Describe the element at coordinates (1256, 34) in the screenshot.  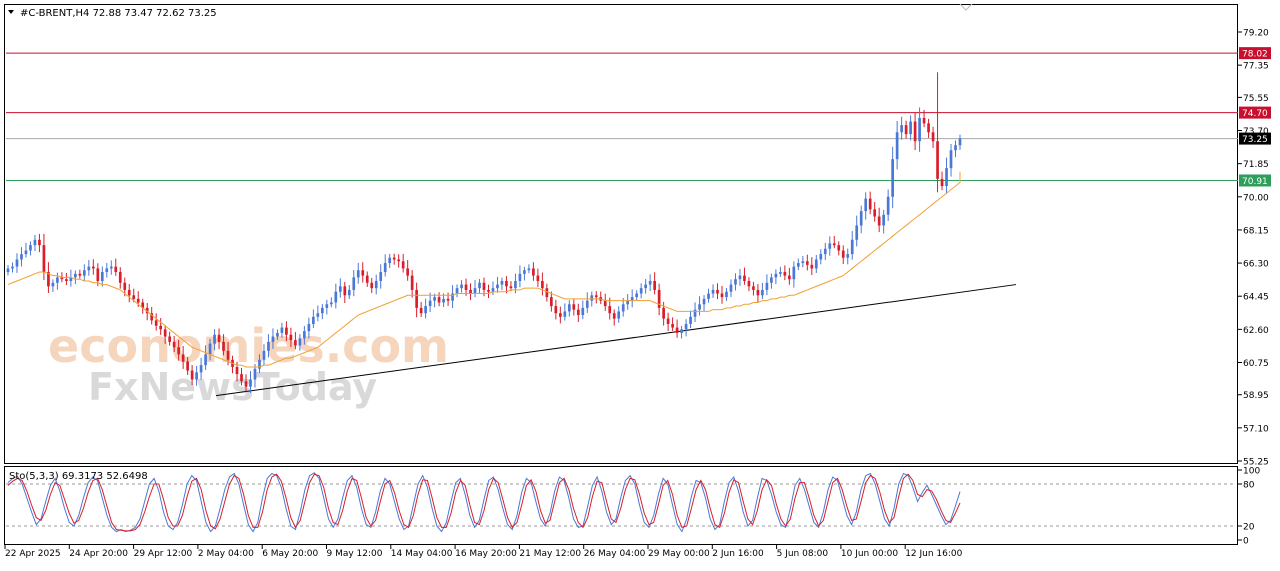
I see `price-tick-label: 79.20` at that location.